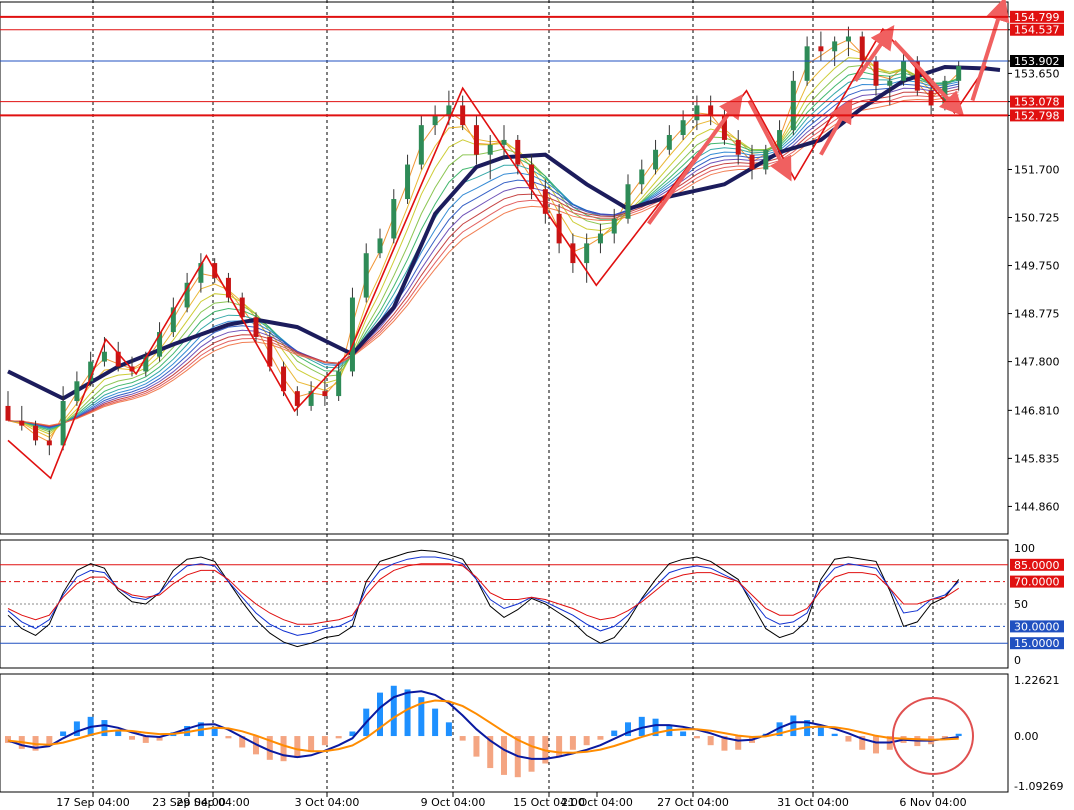  Describe the element at coordinates (1037, 73) in the screenshot. I see `price-tick-label: 153.650` at that location.